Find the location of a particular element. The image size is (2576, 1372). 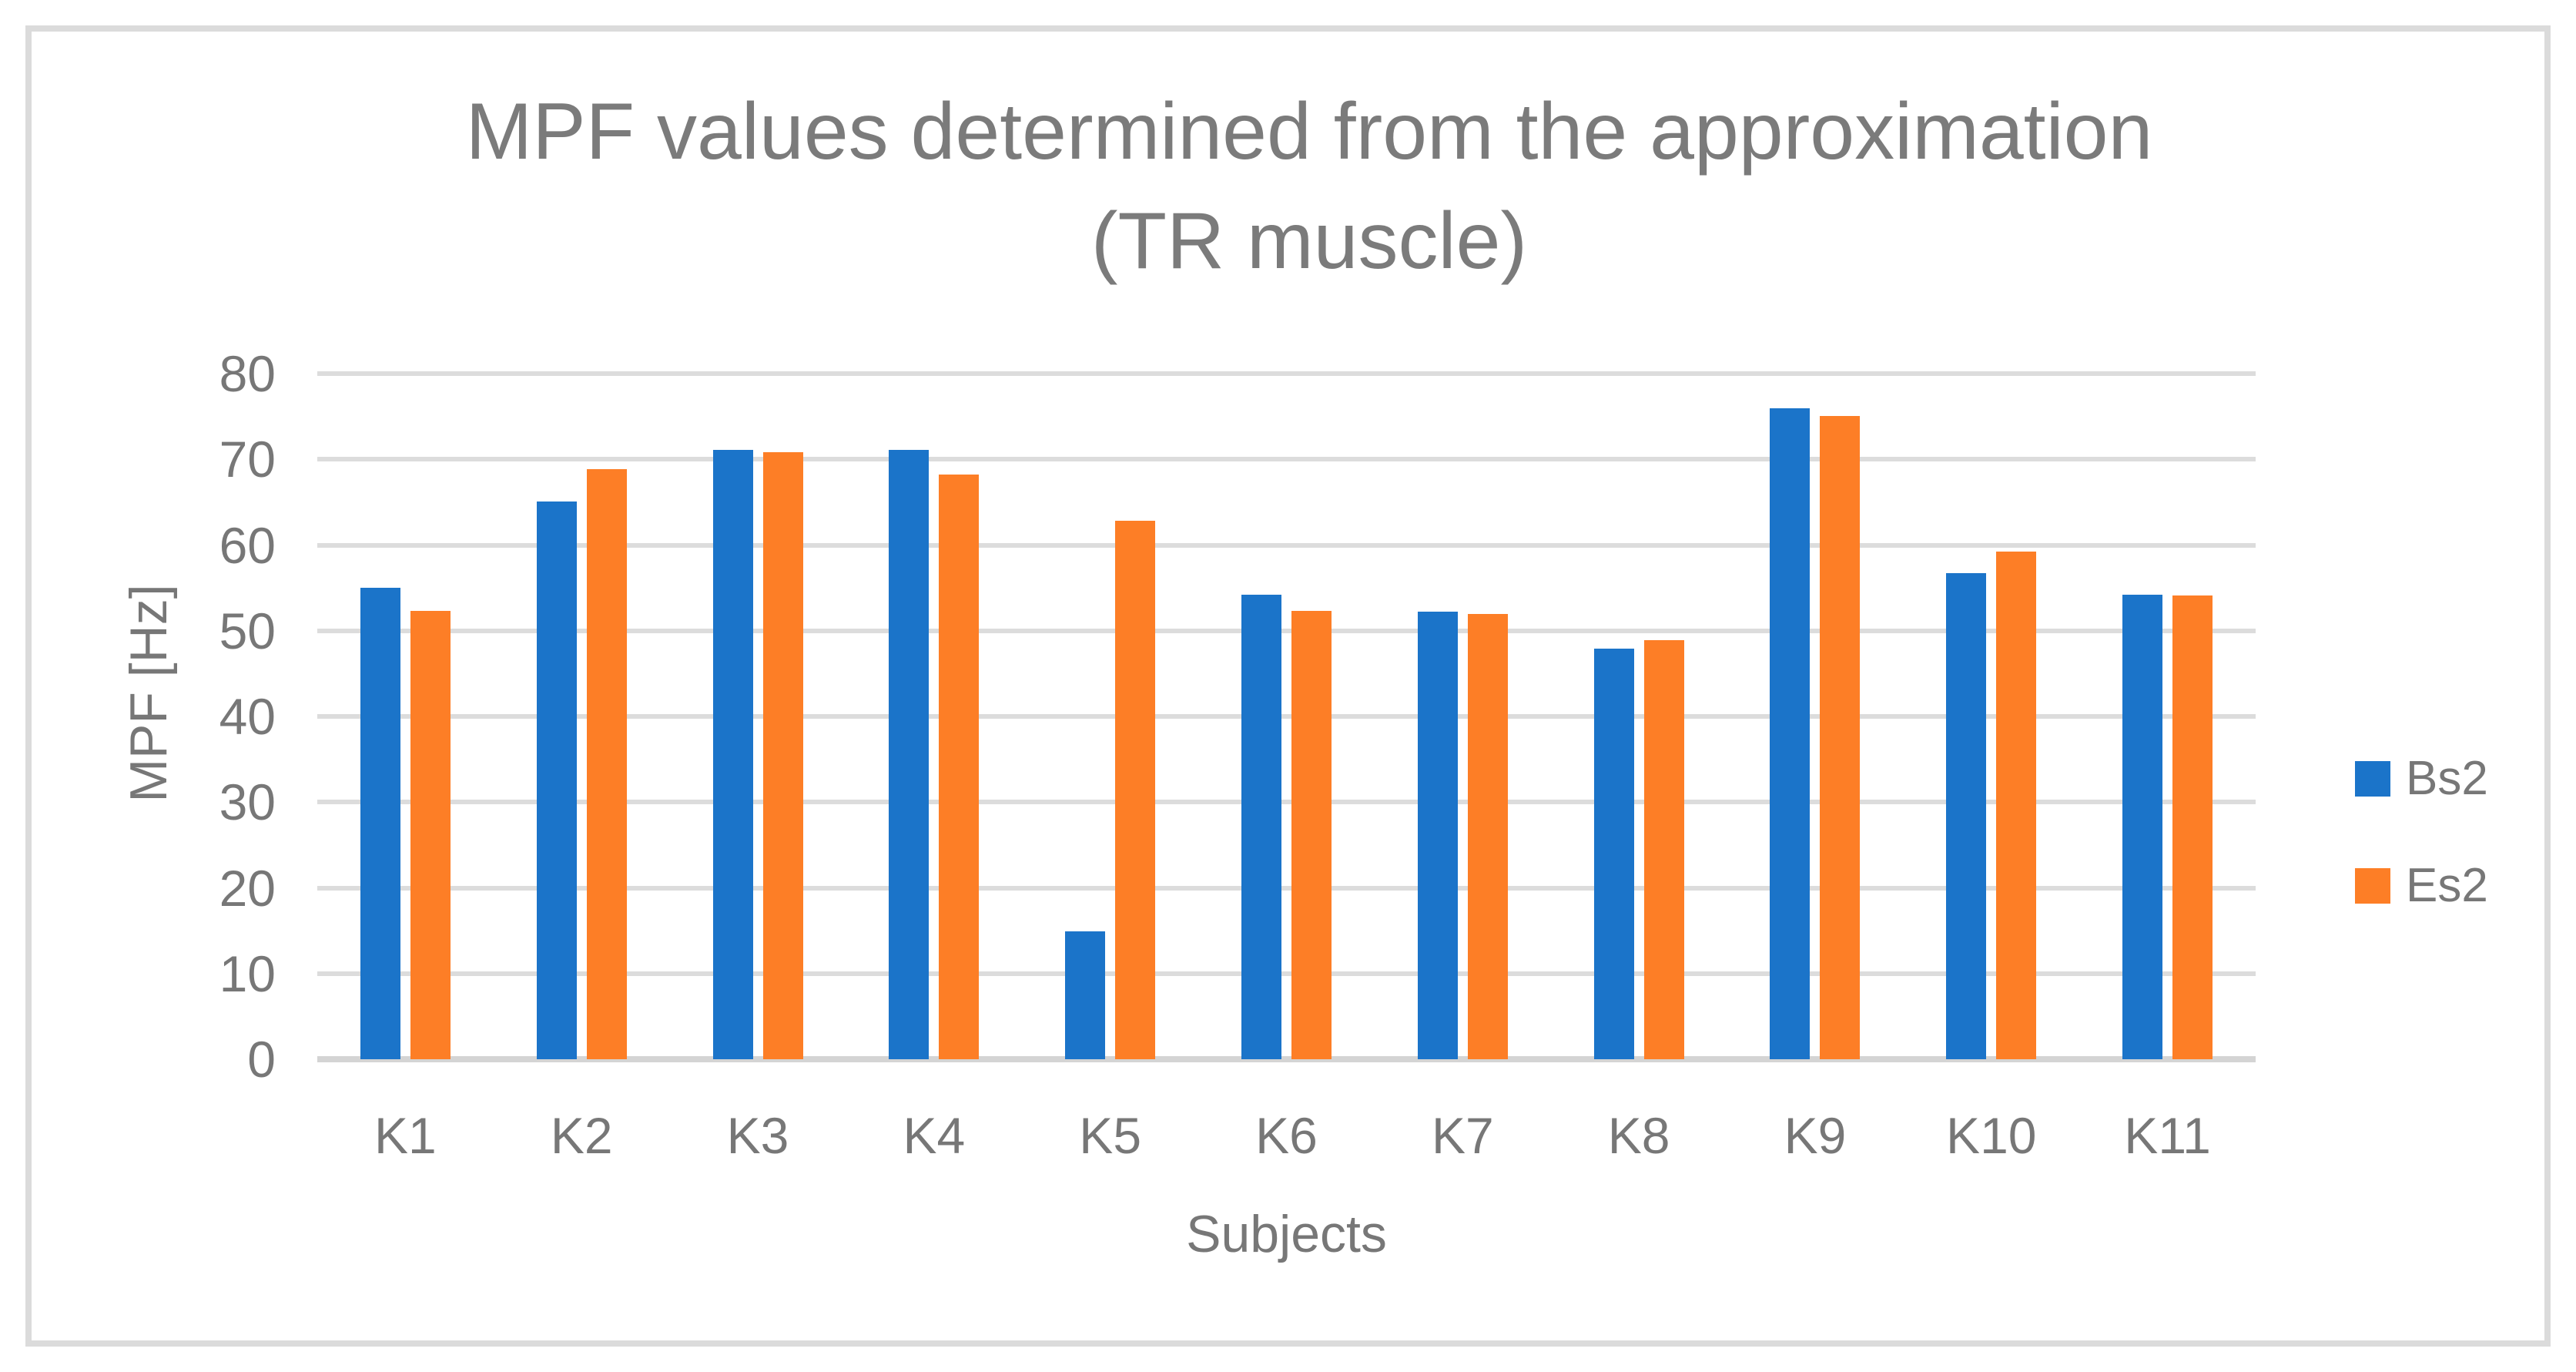

bar-bs2-k11 is located at coordinates (2142, 827).